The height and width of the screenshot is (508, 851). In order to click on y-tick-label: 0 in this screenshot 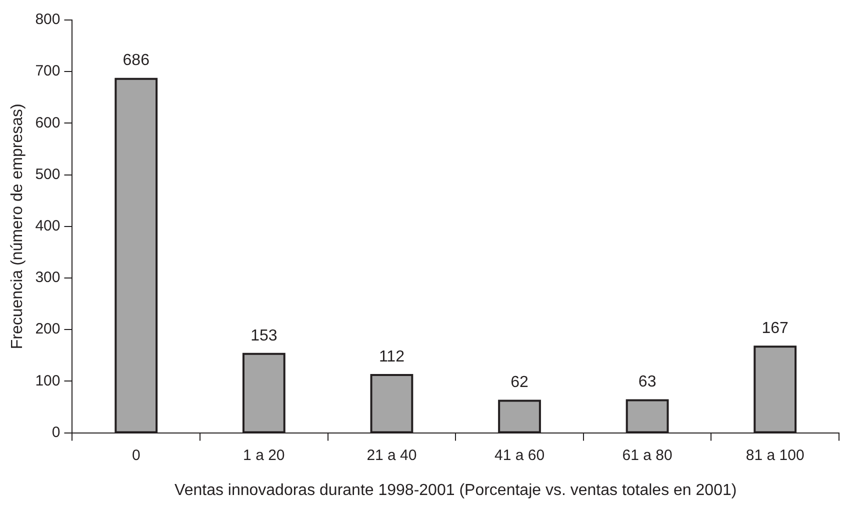, I will do `click(56, 432)`.